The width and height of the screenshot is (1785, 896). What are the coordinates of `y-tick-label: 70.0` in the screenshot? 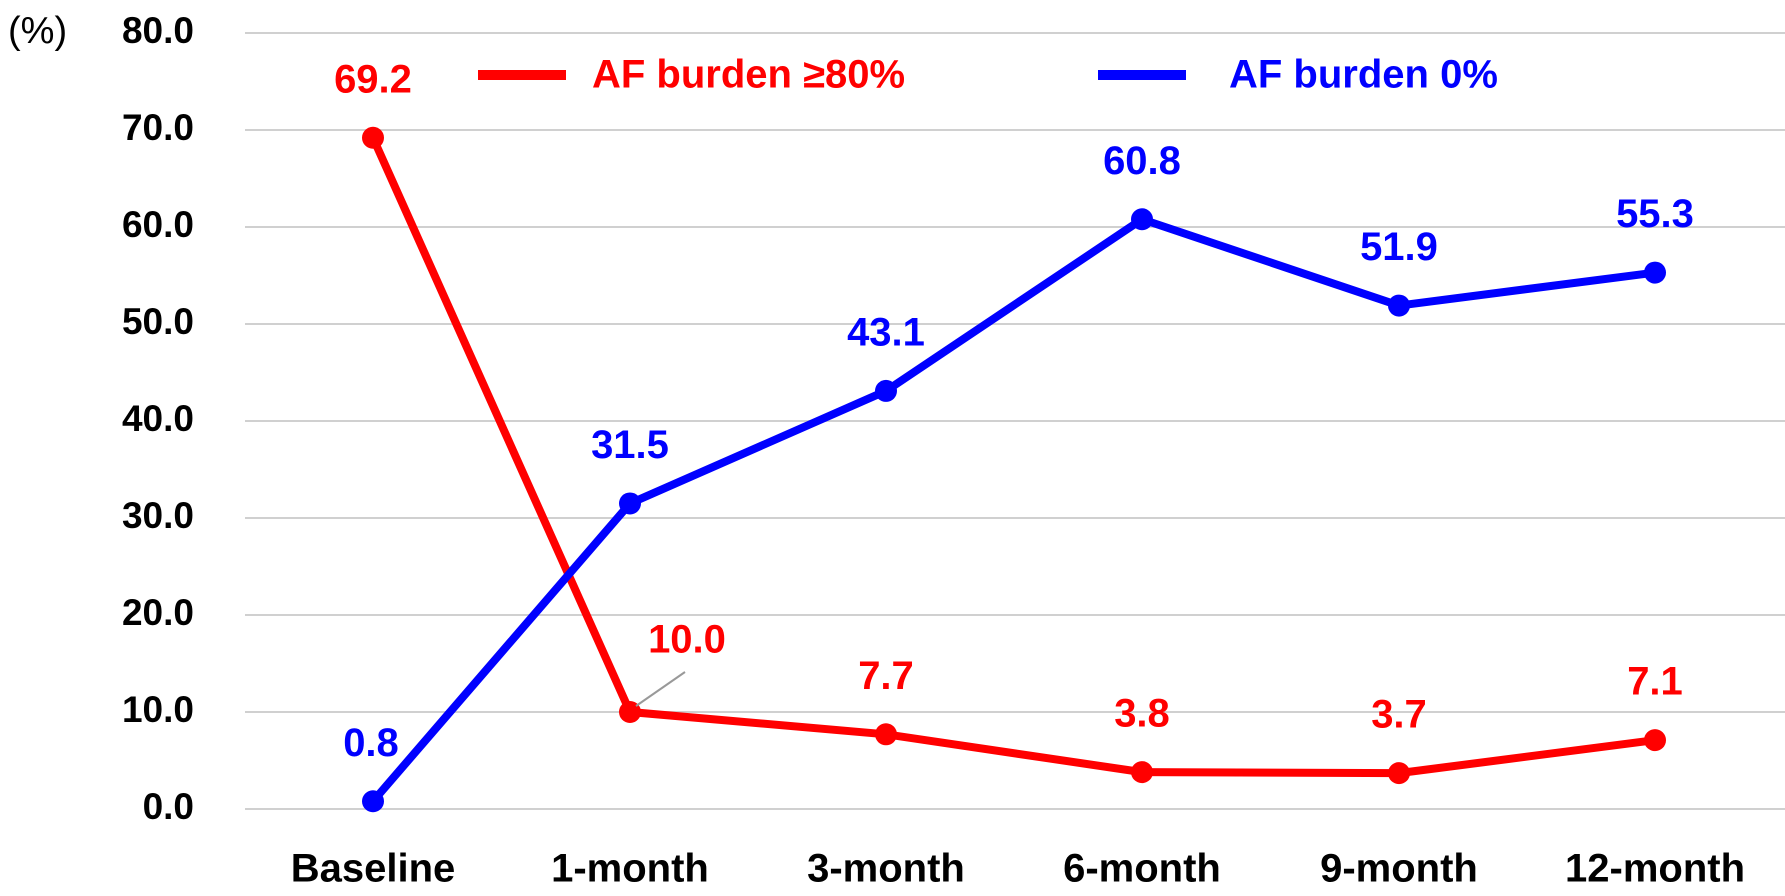 It's located at (158, 127).